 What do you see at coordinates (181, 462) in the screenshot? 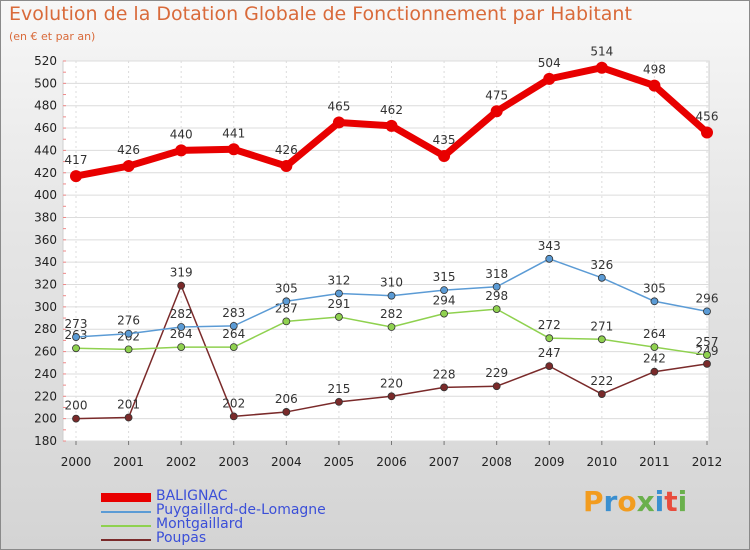
I see `x-tick-label: 2002` at bounding box center [181, 462].